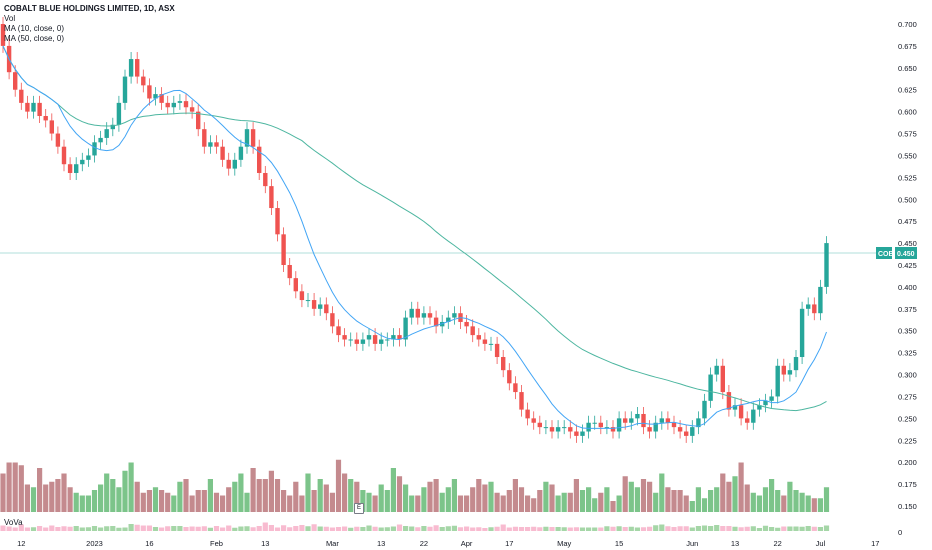  I want to click on legend-vol: Vol, so click(10, 18).